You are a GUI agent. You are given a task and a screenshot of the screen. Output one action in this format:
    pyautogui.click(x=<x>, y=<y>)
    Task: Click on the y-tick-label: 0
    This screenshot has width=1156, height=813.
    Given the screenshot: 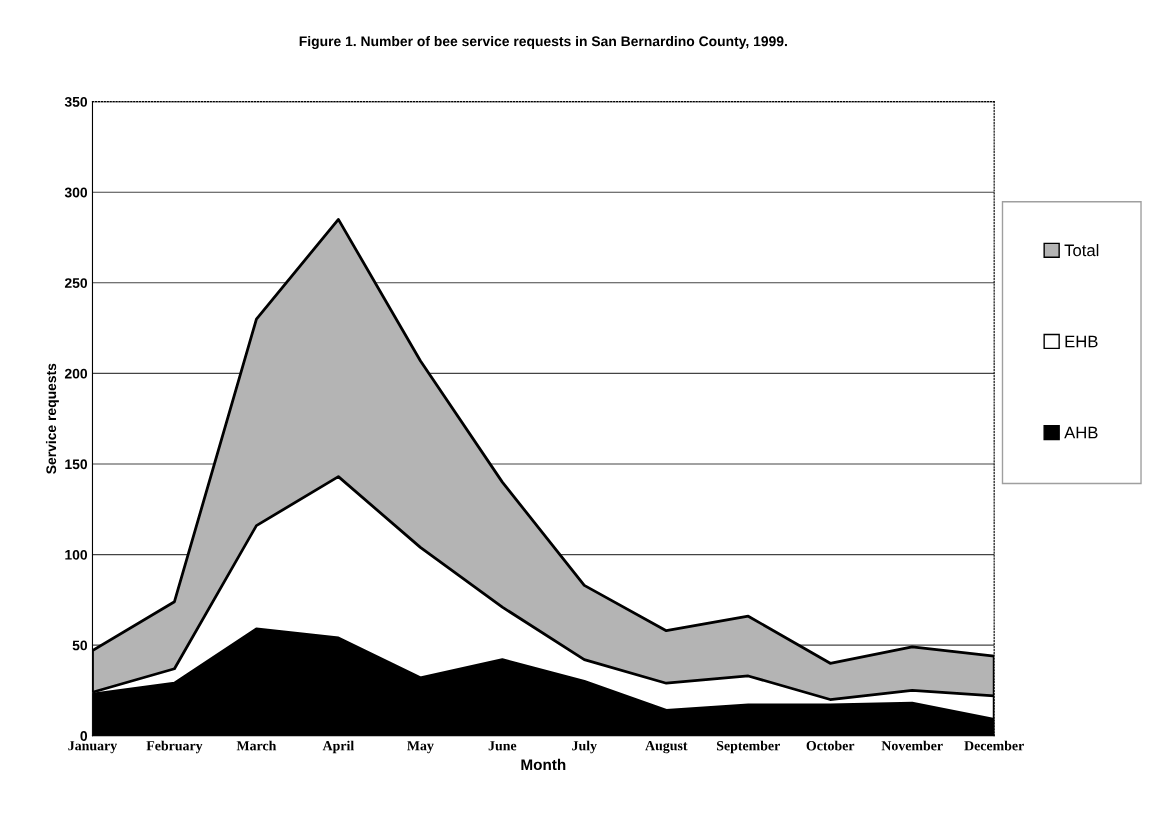 What is the action you would take?
    pyautogui.click(x=84, y=736)
    